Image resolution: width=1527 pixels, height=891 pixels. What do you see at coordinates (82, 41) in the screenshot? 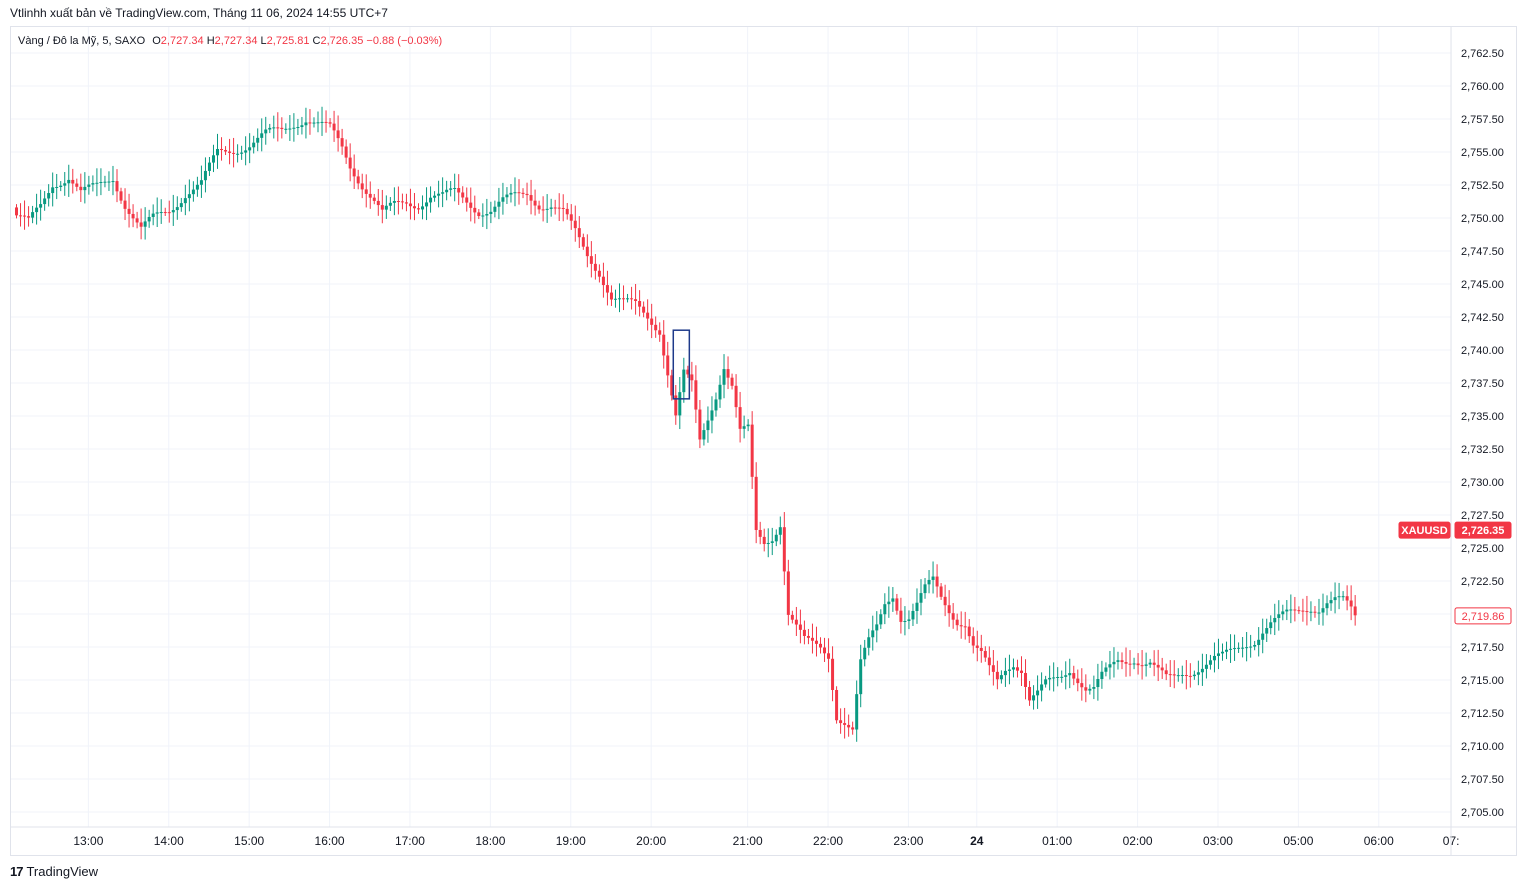
I see `symbol-name: Vàng / Đô la Mỹ, 5, SAXO` at bounding box center [82, 41].